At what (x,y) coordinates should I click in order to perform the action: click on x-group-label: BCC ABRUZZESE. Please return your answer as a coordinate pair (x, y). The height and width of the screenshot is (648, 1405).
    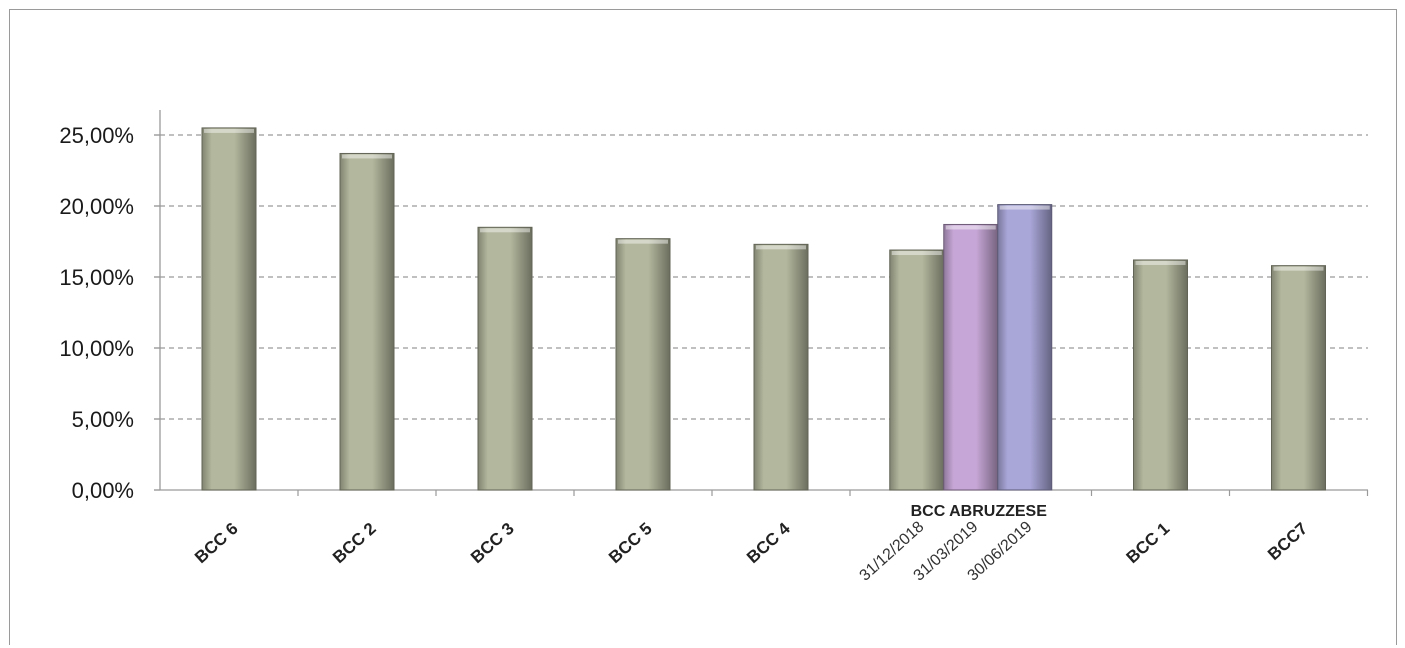
    Looking at the image, I should click on (979, 511).